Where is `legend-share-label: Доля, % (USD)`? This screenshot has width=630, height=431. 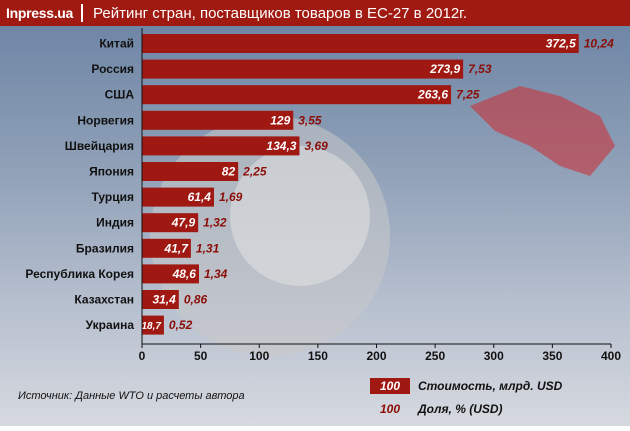
legend-share-label: Доля, % (USD) is located at coordinates (460, 409).